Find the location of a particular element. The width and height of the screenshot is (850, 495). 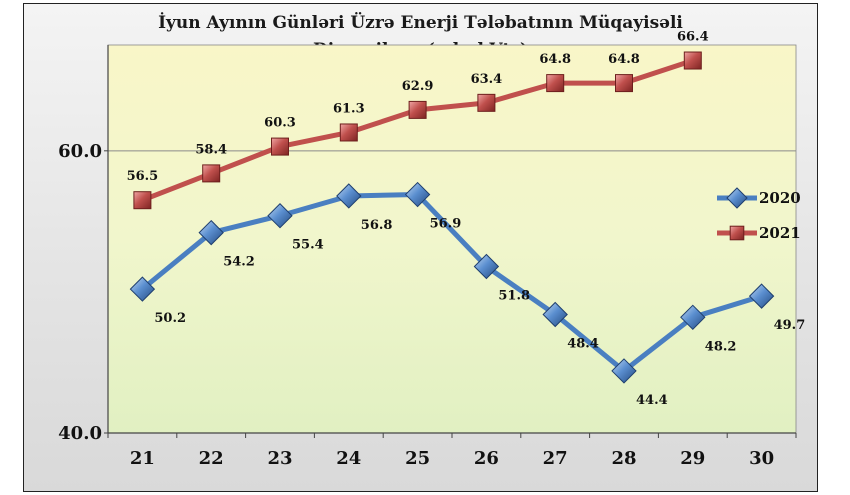

data-label-2021-21: 56.5 is located at coordinates (143, 176).